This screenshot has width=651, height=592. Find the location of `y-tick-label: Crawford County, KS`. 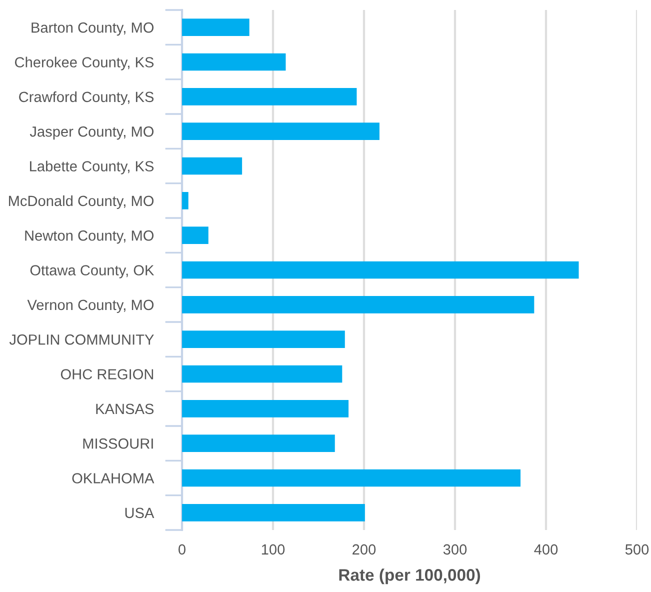

y-tick-label: Crawford County, KS is located at coordinates (86, 98).